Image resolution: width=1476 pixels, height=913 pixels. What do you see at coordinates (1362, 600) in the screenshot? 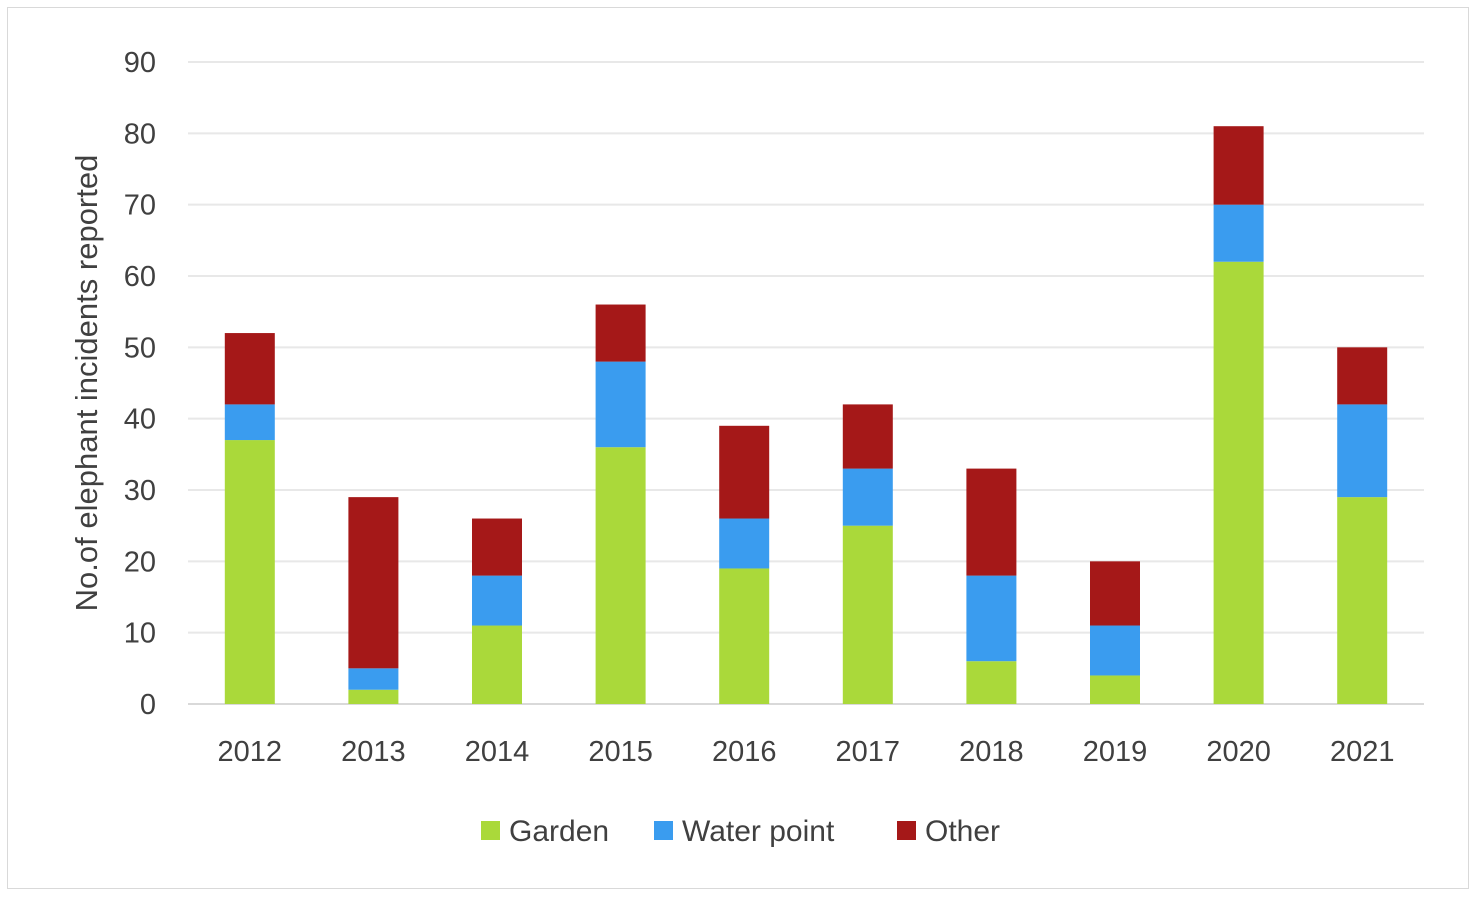
I see `bar-garden-2021` at bounding box center [1362, 600].